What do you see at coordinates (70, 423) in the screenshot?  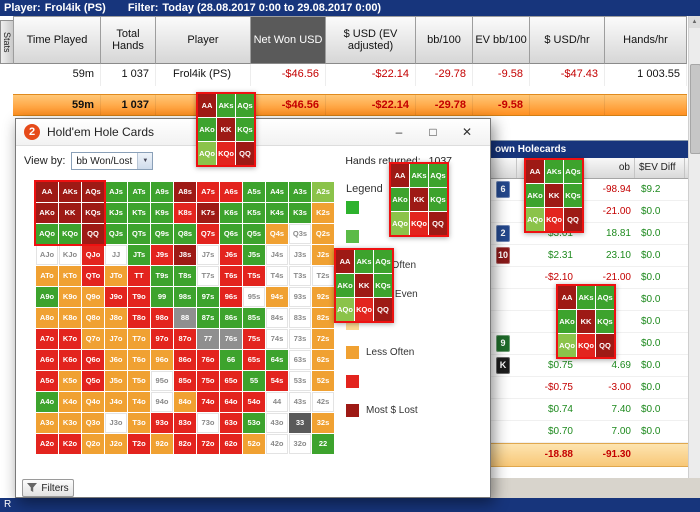 I see `hand-cell-K3o: K3o` at bounding box center [70, 423].